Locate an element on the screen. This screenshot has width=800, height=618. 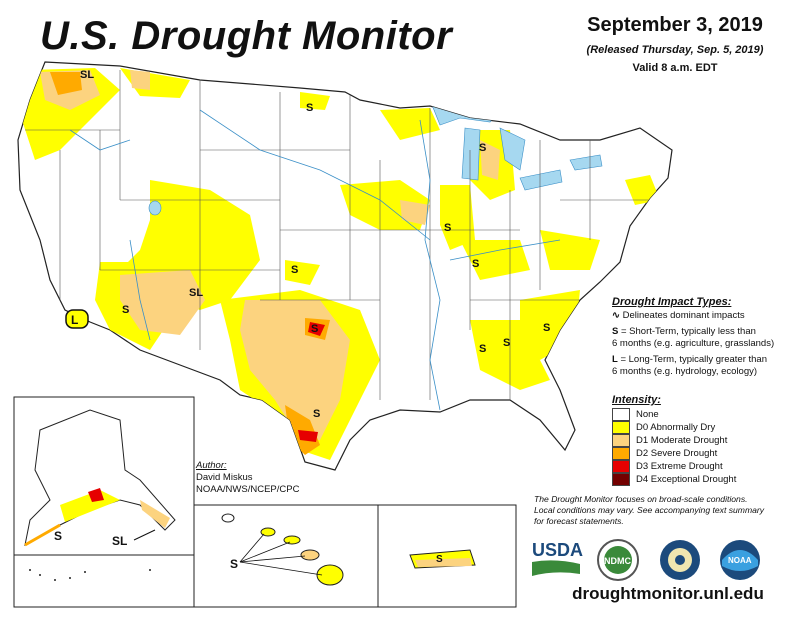
valid-time: Valid 8 a.m. EDT is located at coordinates (675, 68).